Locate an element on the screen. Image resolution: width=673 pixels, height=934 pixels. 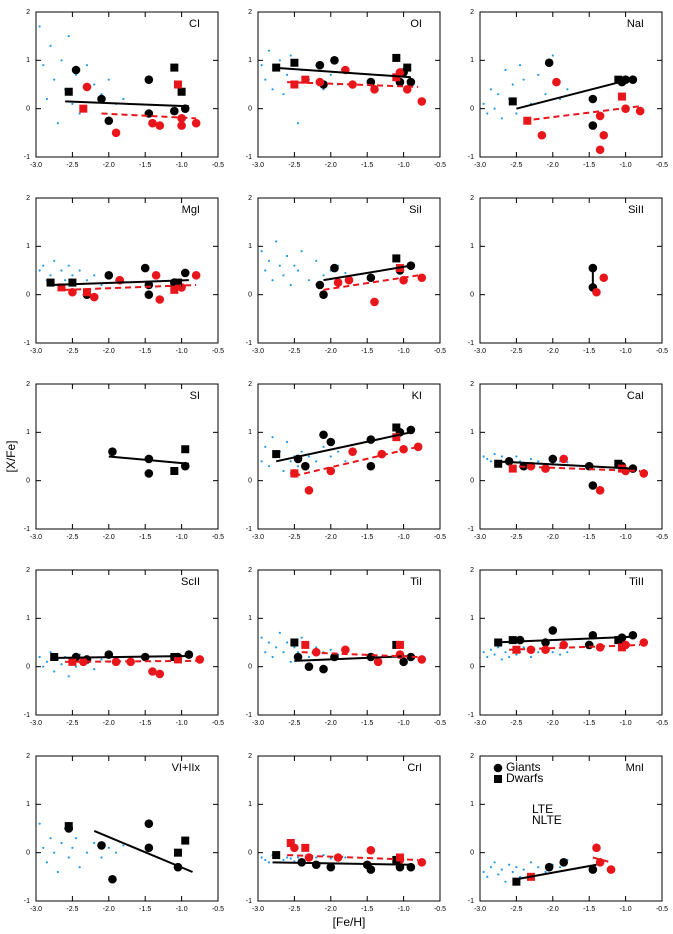
panel-title: TiI is located at coordinates (416, 582).